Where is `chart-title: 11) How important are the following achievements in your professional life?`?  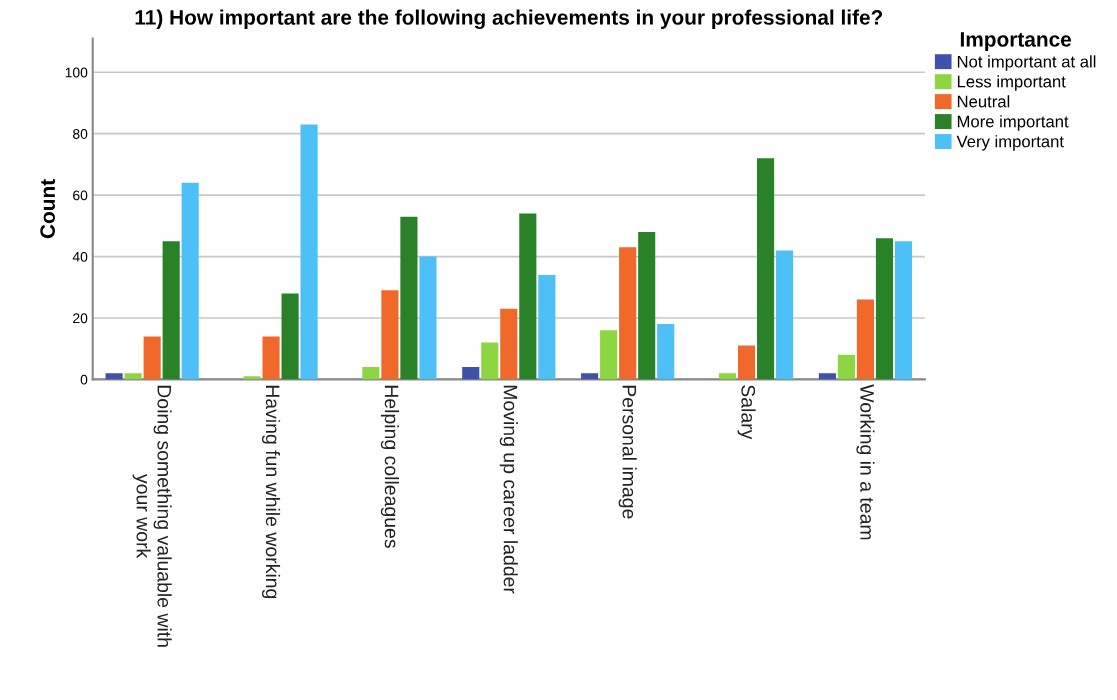
chart-title: 11) How important are the following achievements in your professional life? is located at coordinates (509, 19).